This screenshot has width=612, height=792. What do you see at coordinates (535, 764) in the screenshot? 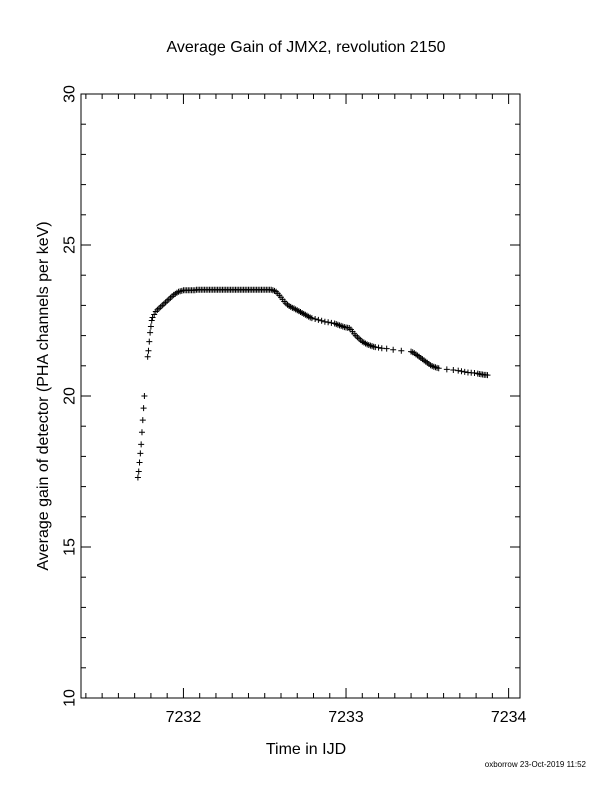
I see `footer-credit: oxborrow 23-Oct-2019 11:52` at bounding box center [535, 764].